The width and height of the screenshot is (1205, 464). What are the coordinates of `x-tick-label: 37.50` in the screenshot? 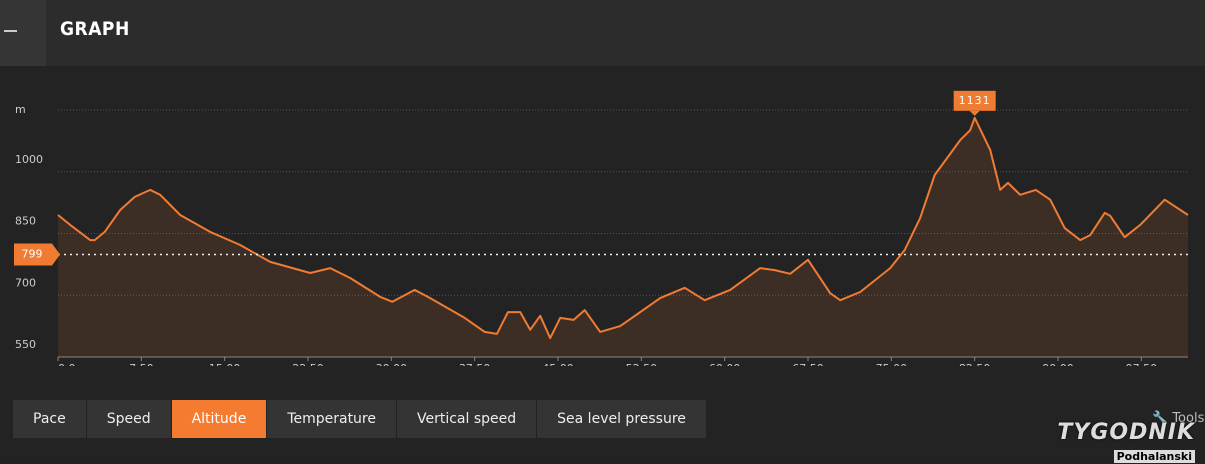 It's located at (475, 364).